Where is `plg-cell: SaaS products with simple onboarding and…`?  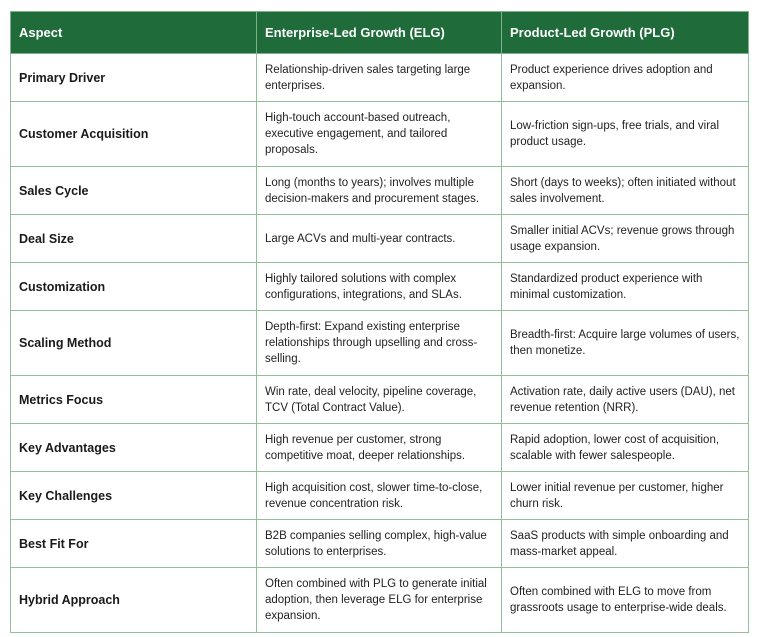 plg-cell: SaaS products with simple onboarding and… is located at coordinates (625, 543).